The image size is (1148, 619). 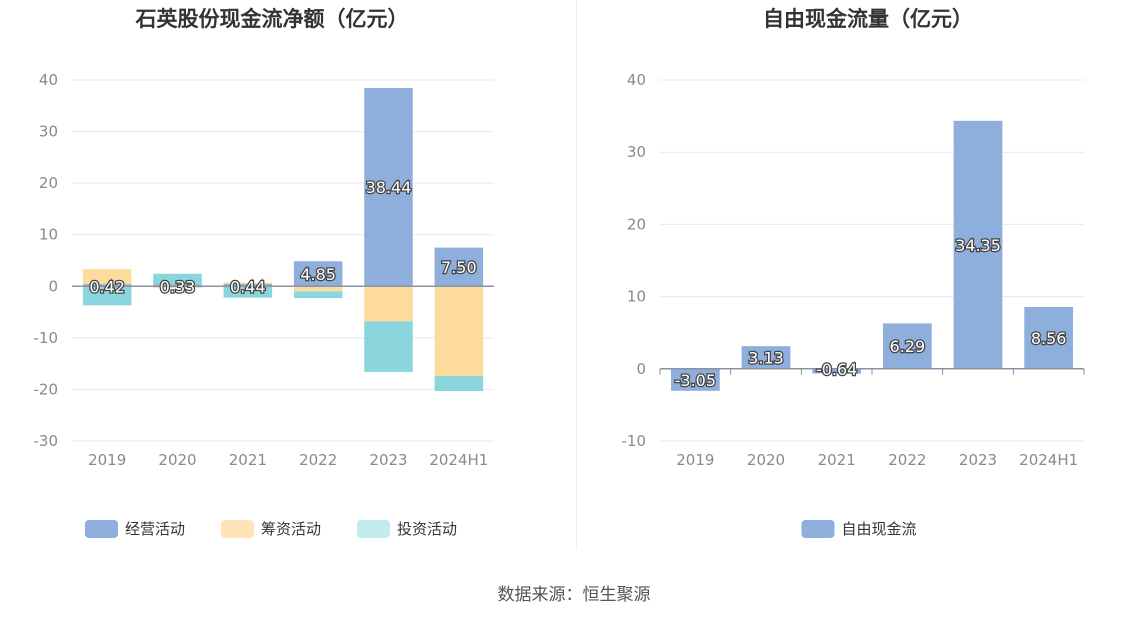 I want to click on bar-筹资活动-2019, so click(x=107, y=277).